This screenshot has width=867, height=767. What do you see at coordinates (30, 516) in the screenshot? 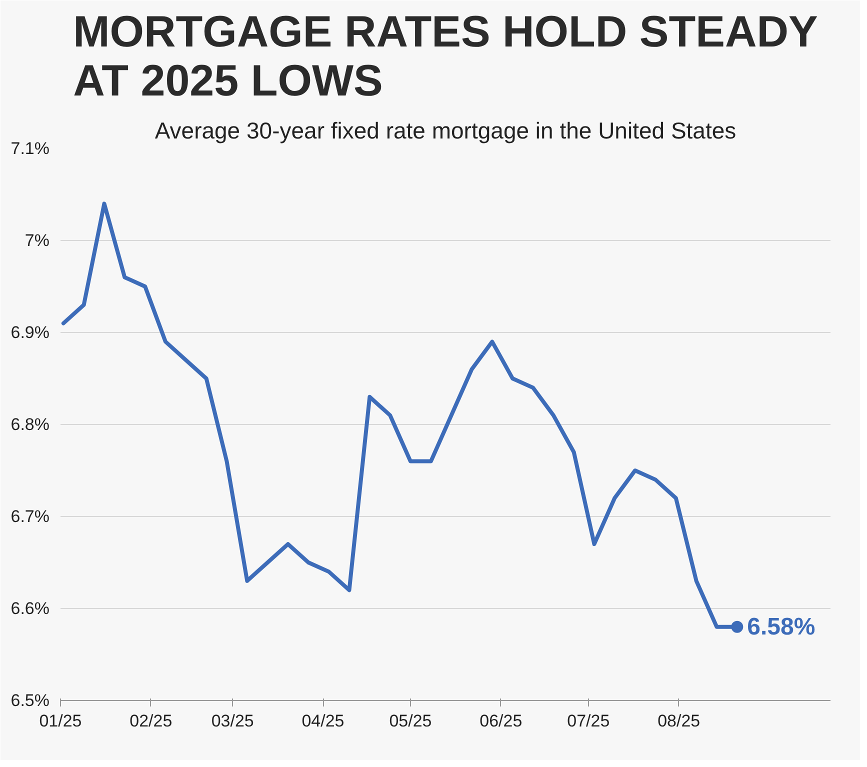
I see `y-tick-label: 6.7%` at bounding box center [30, 516].